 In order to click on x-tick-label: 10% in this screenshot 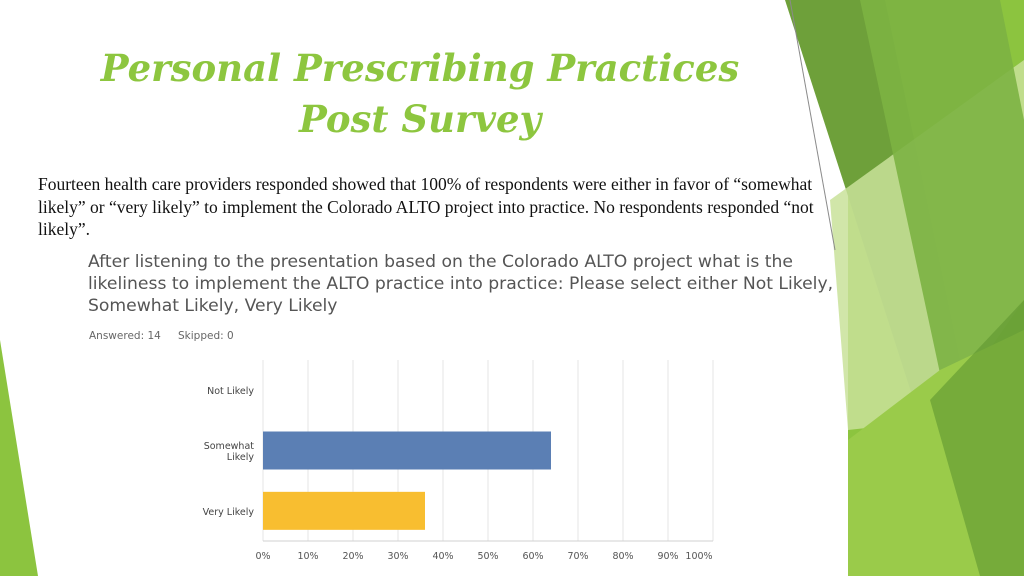, I will do `click(307, 556)`.